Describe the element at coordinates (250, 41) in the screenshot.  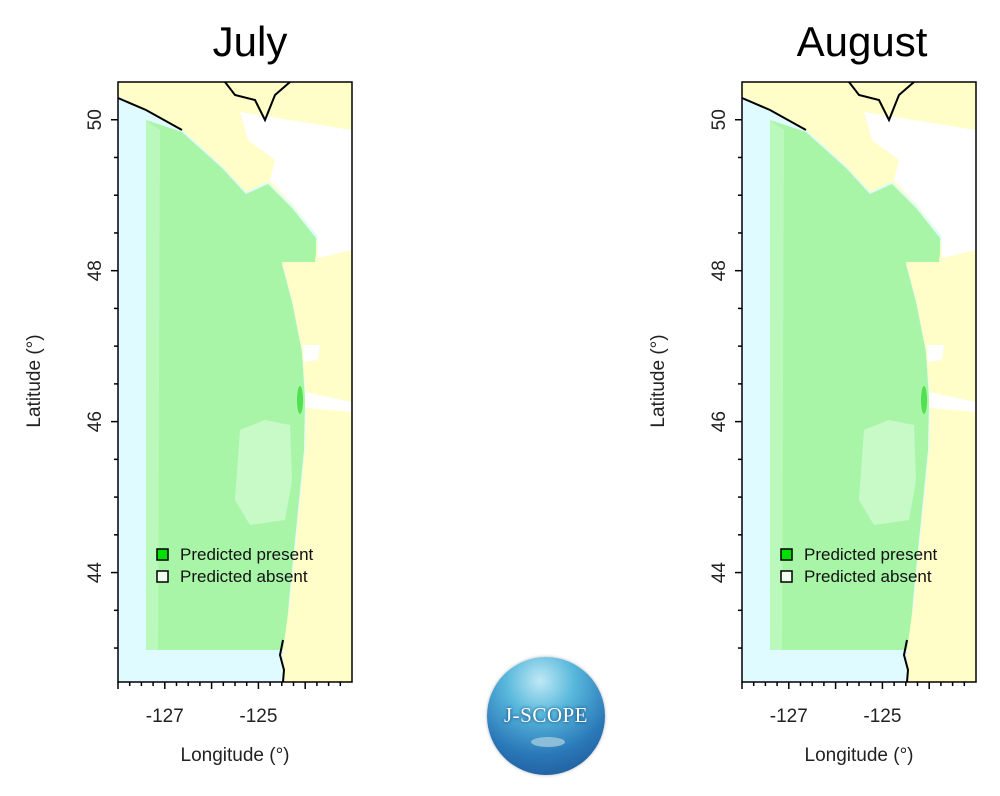
I see `panel-title-july: July` at that location.